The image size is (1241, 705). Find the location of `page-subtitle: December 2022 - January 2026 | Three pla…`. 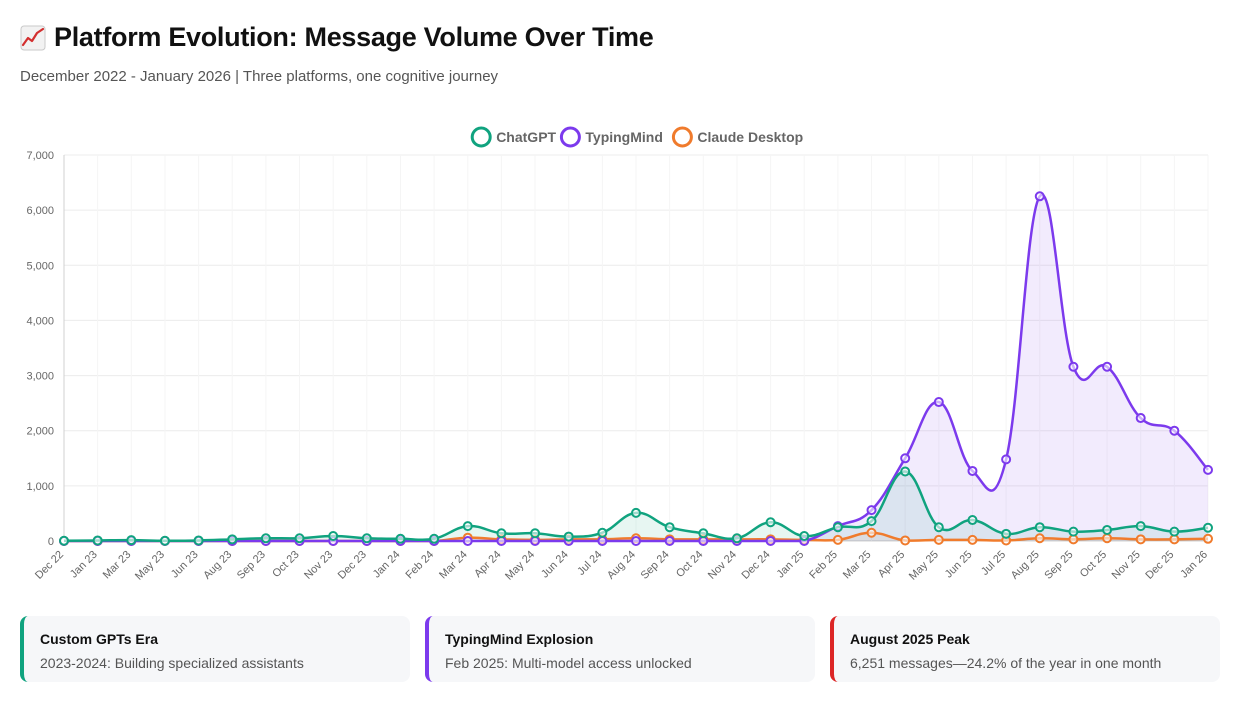

page-subtitle: December 2022 - January 2026 | Three pla… is located at coordinates (259, 76).